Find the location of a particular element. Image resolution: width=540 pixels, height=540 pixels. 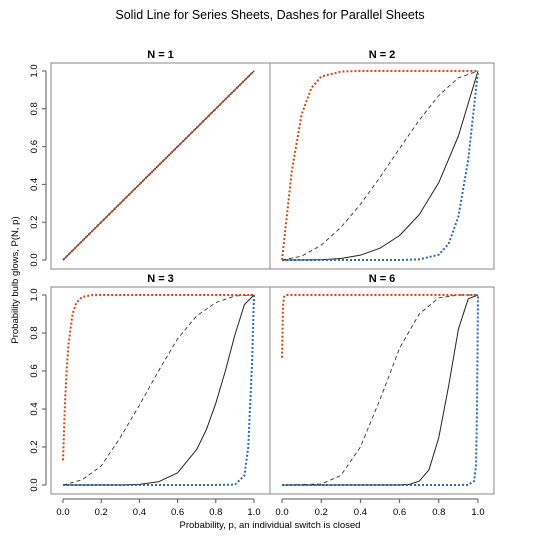

panel-title: N = 2 is located at coordinates (382, 55).